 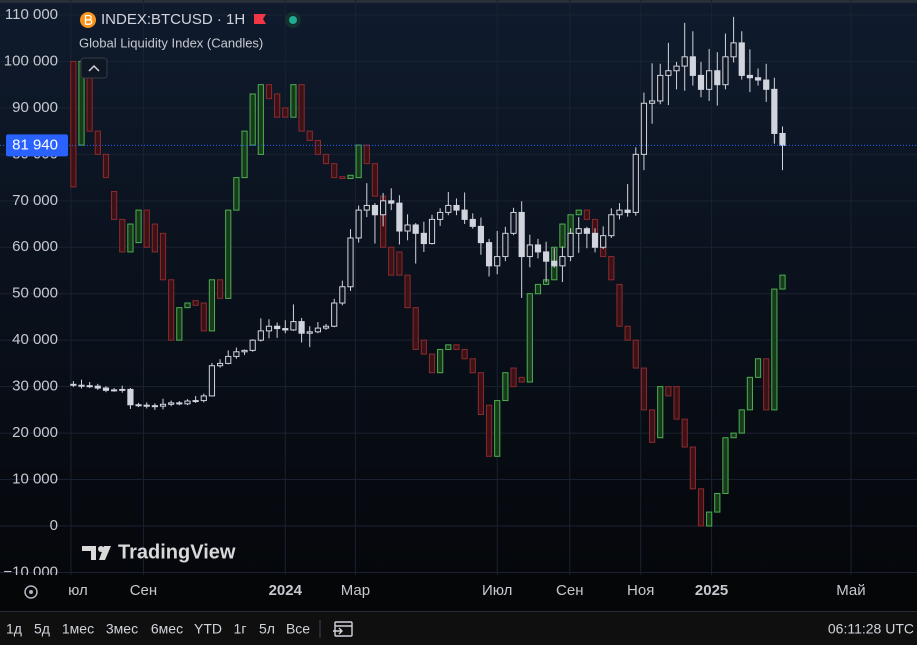 What do you see at coordinates (37, 145) in the screenshot?
I see `last-price-tag` at bounding box center [37, 145].